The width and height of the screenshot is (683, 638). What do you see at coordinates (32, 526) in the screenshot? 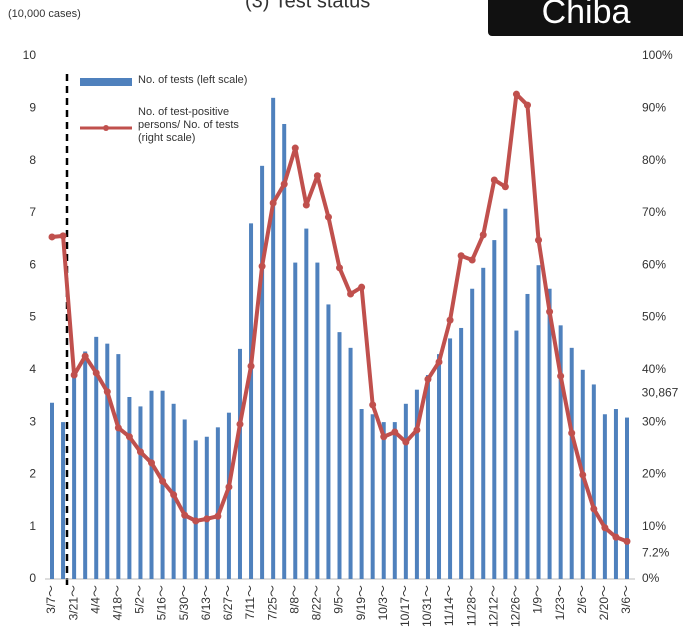
I see `y-tick-label: 1` at bounding box center [32, 526].